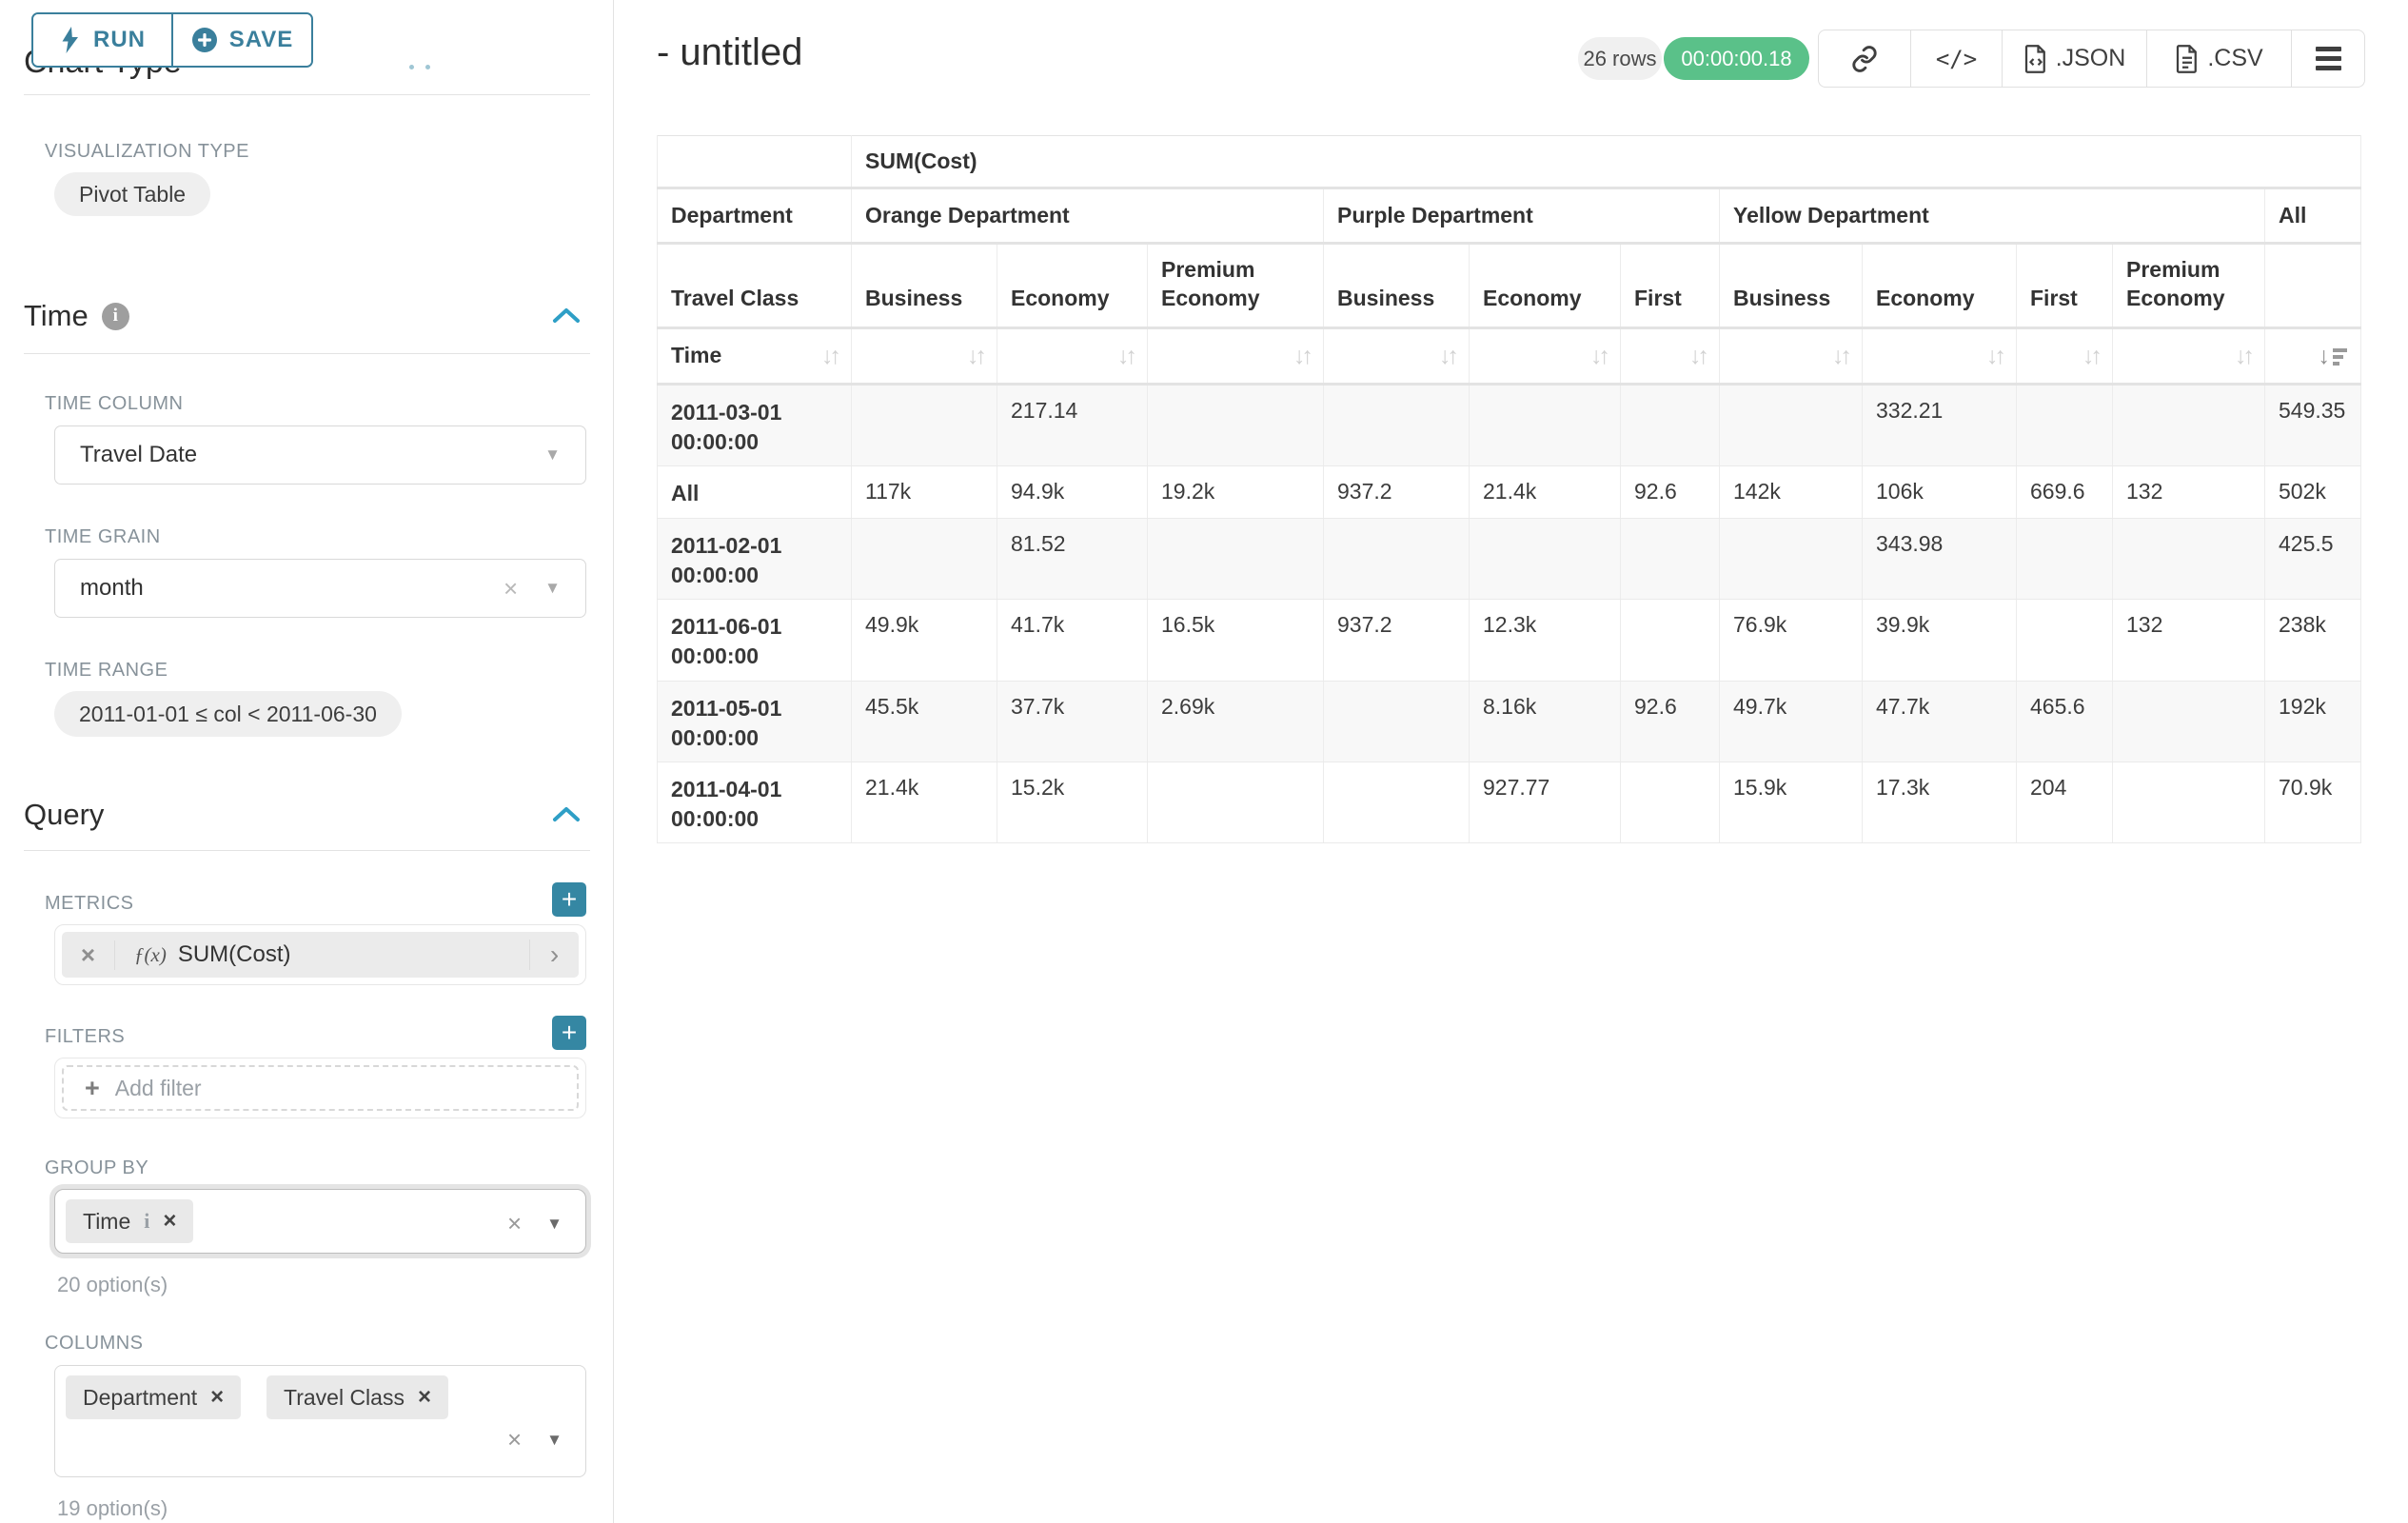  I want to click on row-label: 2011-06-01 00:00:00, so click(754, 641).